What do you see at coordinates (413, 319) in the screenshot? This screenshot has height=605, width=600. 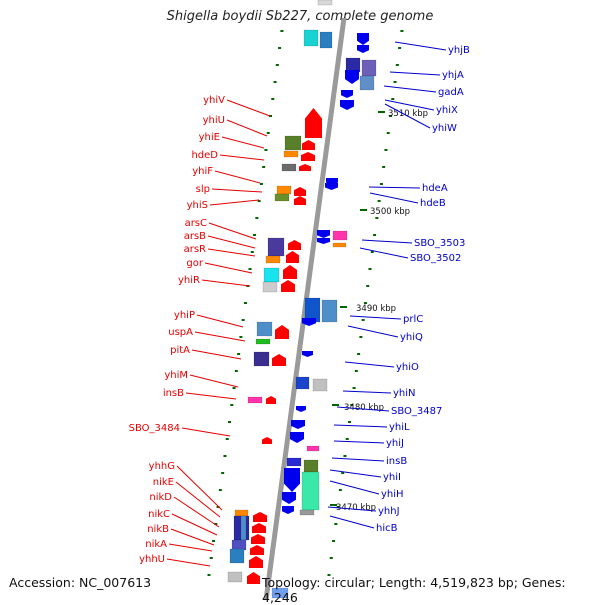 I see `gene-label-right: prlC` at bounding box center [413, 319].